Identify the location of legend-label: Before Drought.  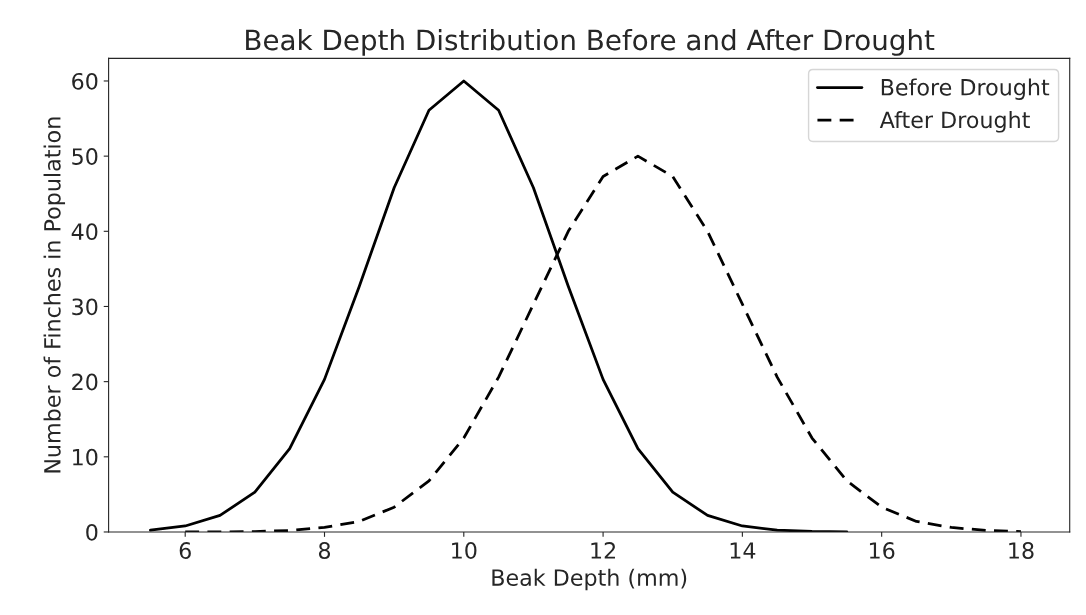
(965, 89).